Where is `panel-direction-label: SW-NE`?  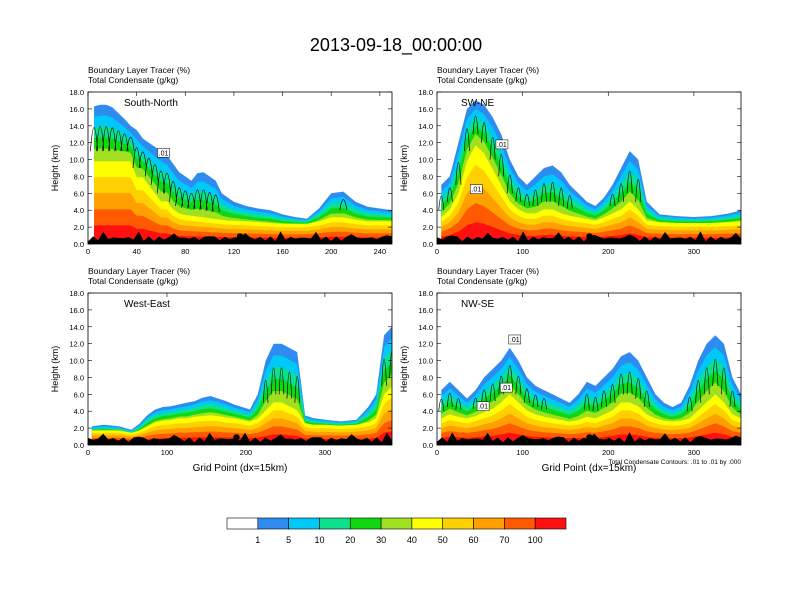 panel-direction-label: SW-NE is located at coordinates (477, 103).